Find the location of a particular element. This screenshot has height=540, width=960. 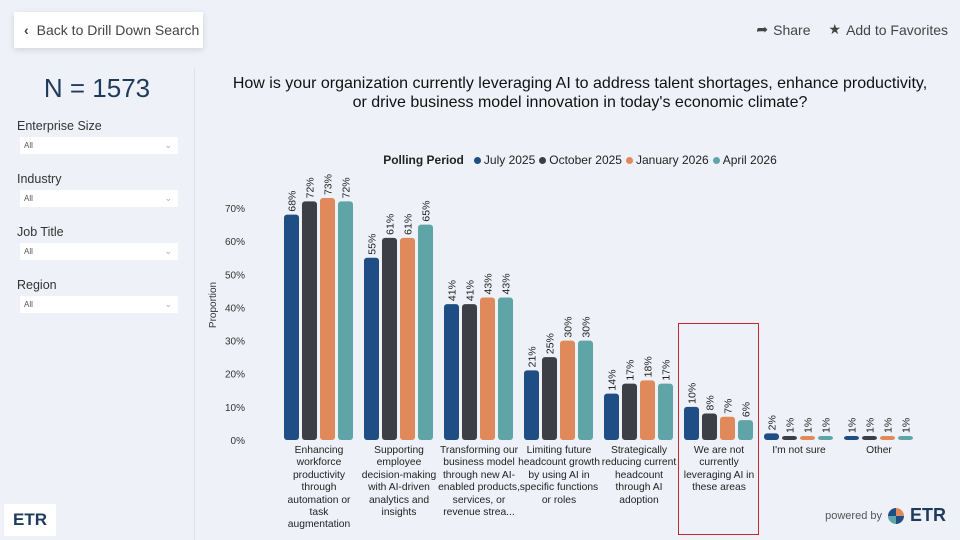

data-label: 7% is located at coordinates (729, 406).